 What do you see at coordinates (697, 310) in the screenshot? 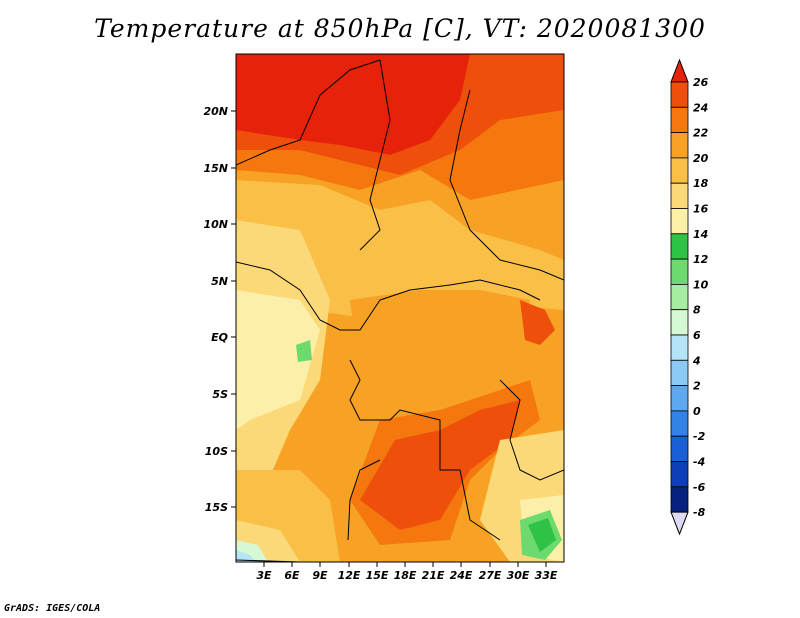
I see `colorbar-label: 8` at bounding box center [697, 310].